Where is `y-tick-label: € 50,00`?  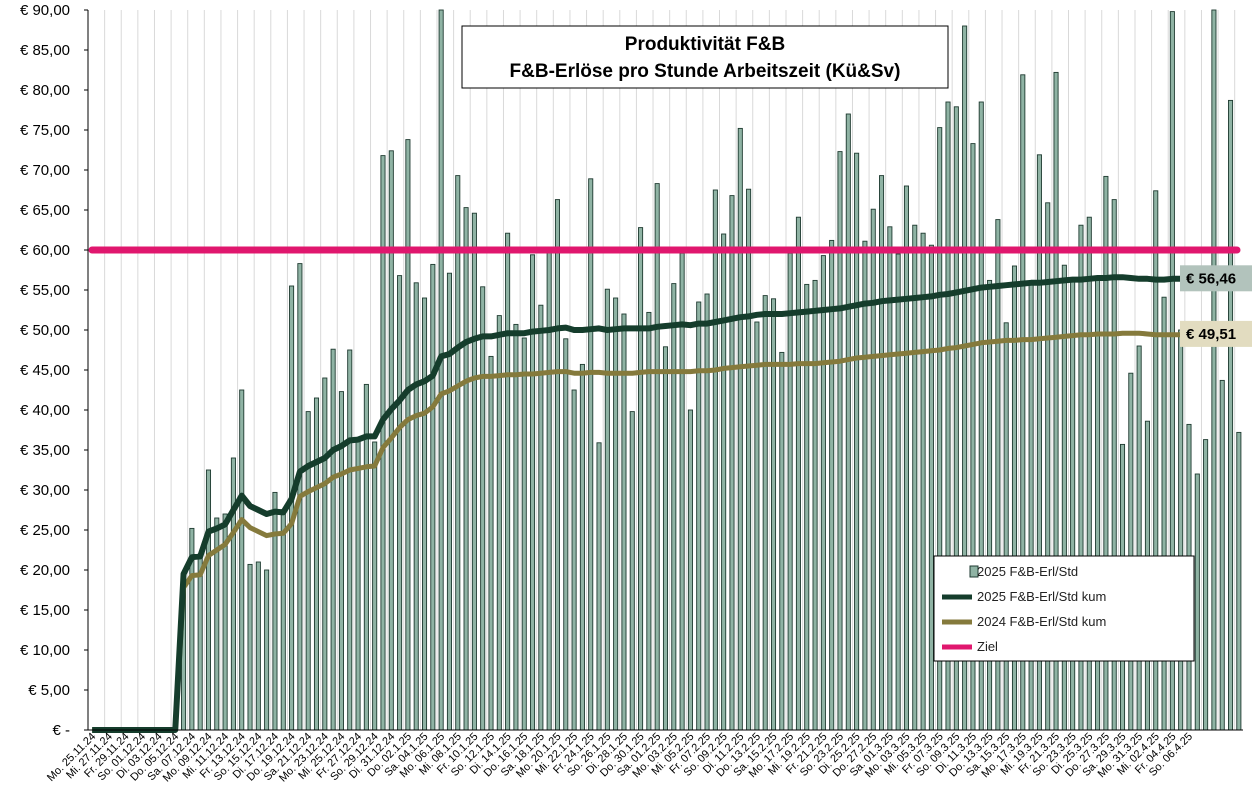 y-tick-label: € 50,00 is located at coordinates (45, 330).